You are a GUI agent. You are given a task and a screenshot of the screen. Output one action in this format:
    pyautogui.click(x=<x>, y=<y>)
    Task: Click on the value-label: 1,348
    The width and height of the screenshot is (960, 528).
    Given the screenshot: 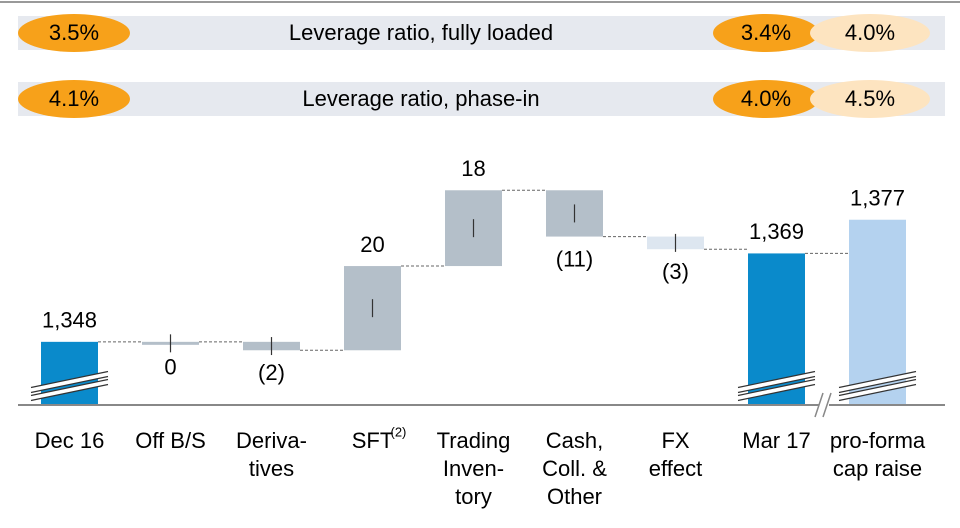 What is the action you would take?
    pyautogui.click(x=69, y=320)
    